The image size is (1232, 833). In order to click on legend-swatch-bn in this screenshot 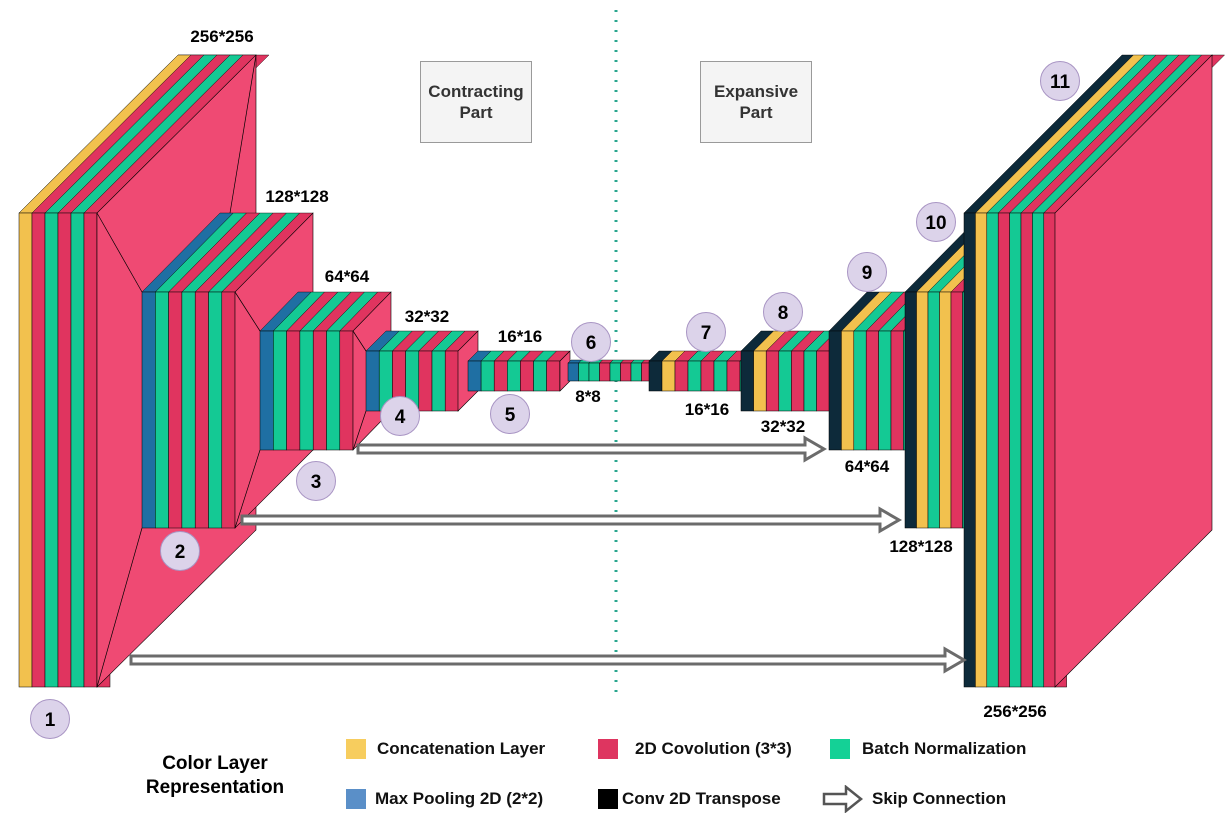, I will do `click(840, 749)`.